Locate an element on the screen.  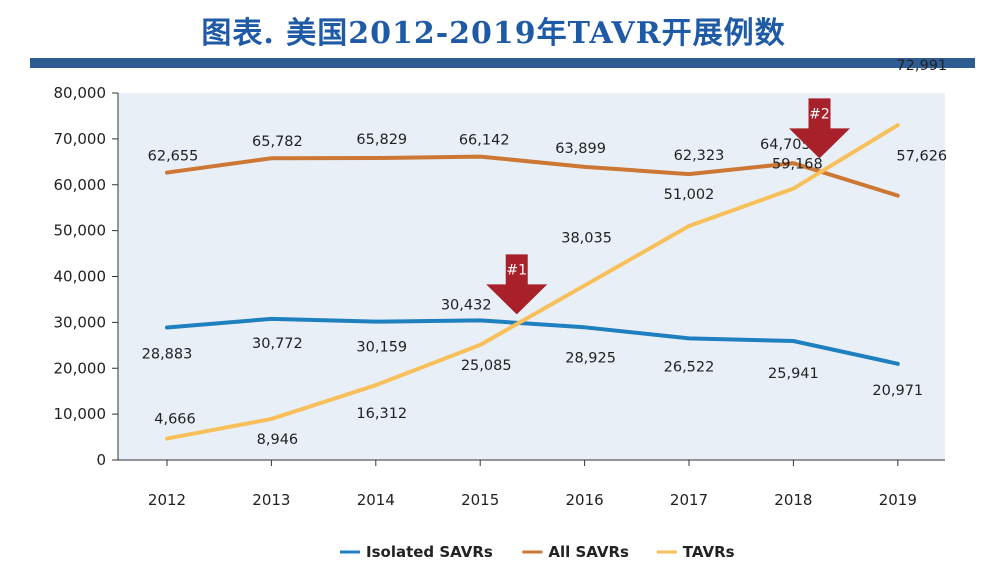
legend-label: Isolated SAVRs is located at coordinates (429, 552).